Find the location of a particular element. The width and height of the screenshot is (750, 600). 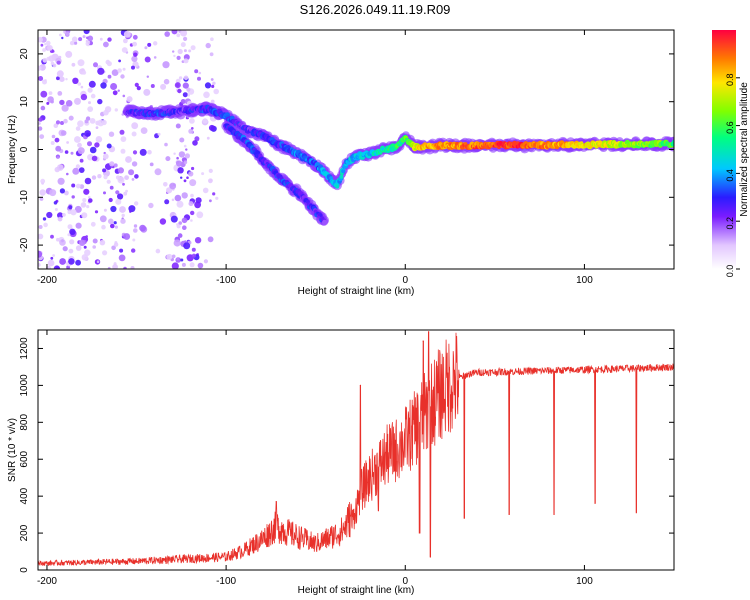

snr-x-tick-label: -200 is located at coordinates (47, 581).